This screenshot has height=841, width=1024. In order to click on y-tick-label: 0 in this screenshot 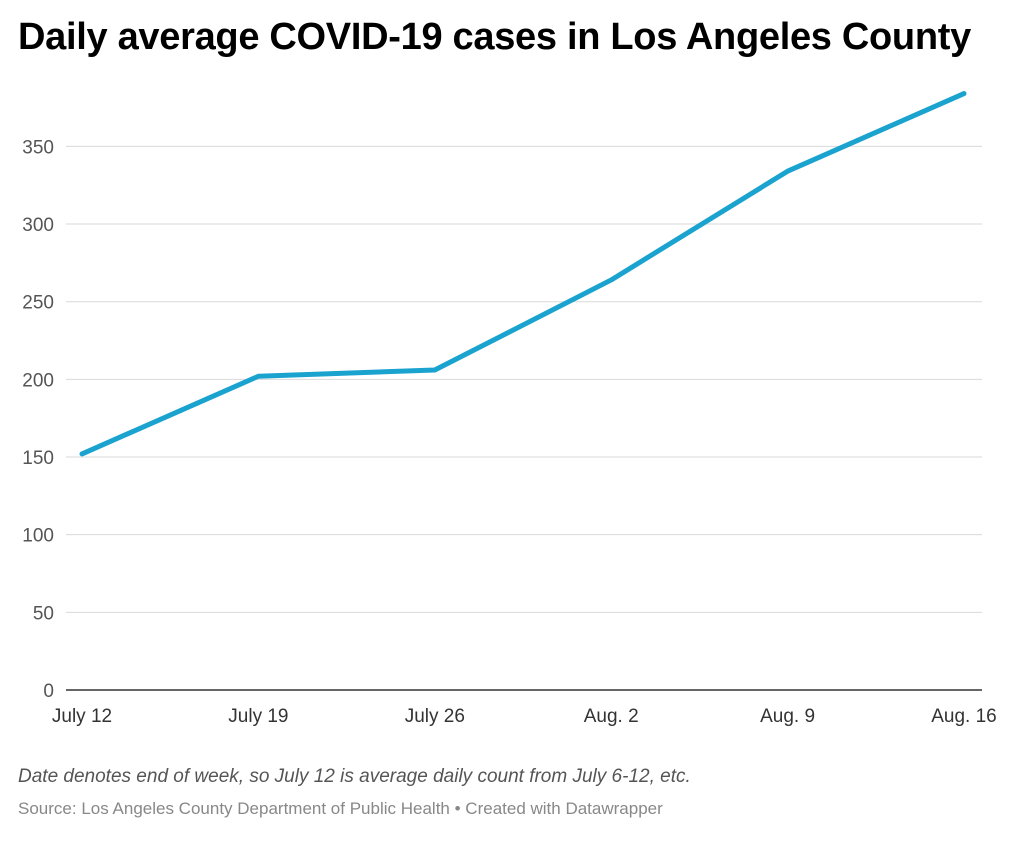, I will do `click(48, 691)`.